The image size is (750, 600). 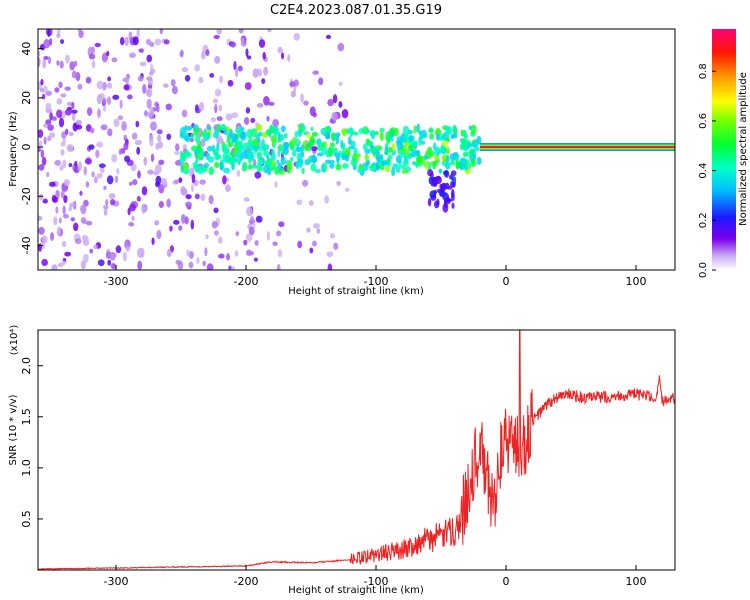 I want to click on spectrogram-y-tick-label: -40, so click(x=26, y=245).